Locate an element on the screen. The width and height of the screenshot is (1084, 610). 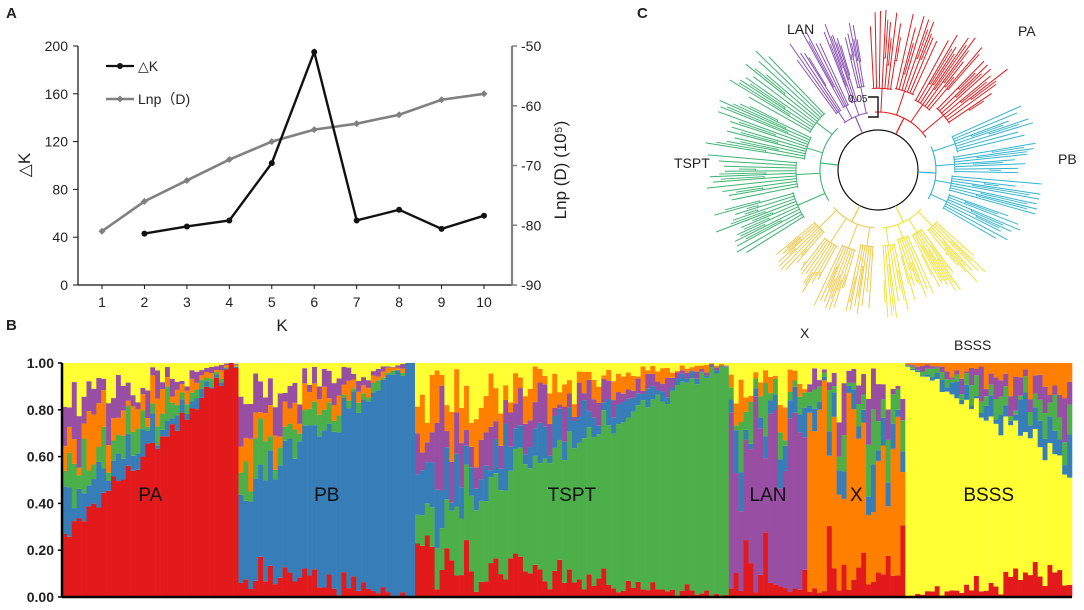
group-label: BSSS is located at coordinates (988, 495).